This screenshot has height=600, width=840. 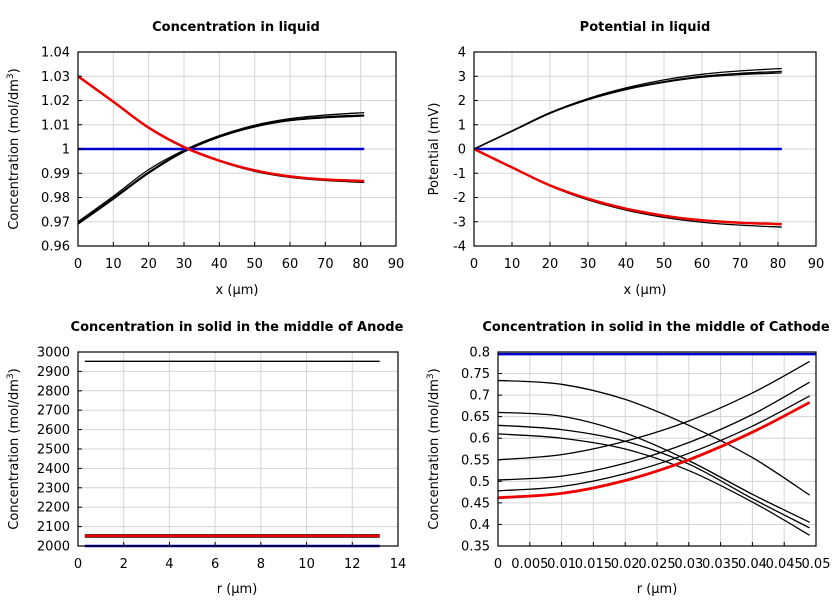 What do you see at coordinates (53, 547) in the screenshot?
I see `y-tick-label: 2000` at bounding box center [53, 547].